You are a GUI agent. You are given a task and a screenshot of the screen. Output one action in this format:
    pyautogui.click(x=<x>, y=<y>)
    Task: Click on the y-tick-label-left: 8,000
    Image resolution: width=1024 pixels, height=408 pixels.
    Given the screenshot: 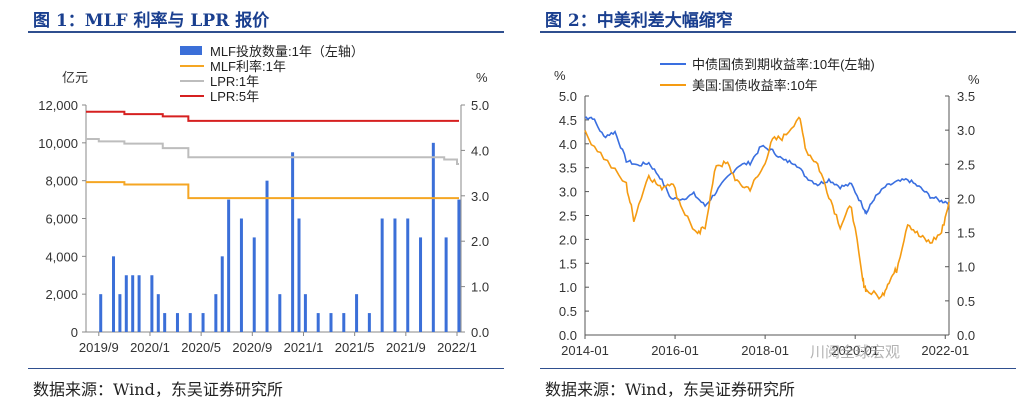 What is the action you would take?
    pyautogui.click(x=61, y=181)
    